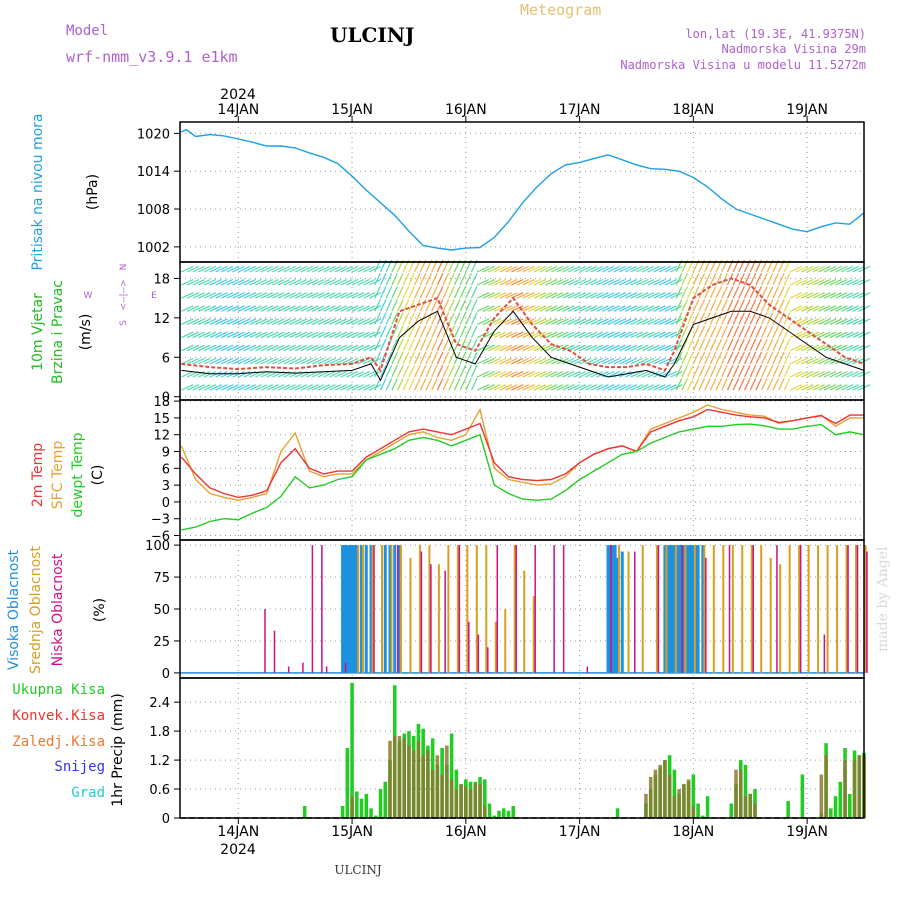 The height and width of the screenshot is (900, 900). What do you see at coordinates (58, 332) in the screenshot?
I see `ylabel-wind-2: Brzina i Pravac` at bounding box center [58, 332].